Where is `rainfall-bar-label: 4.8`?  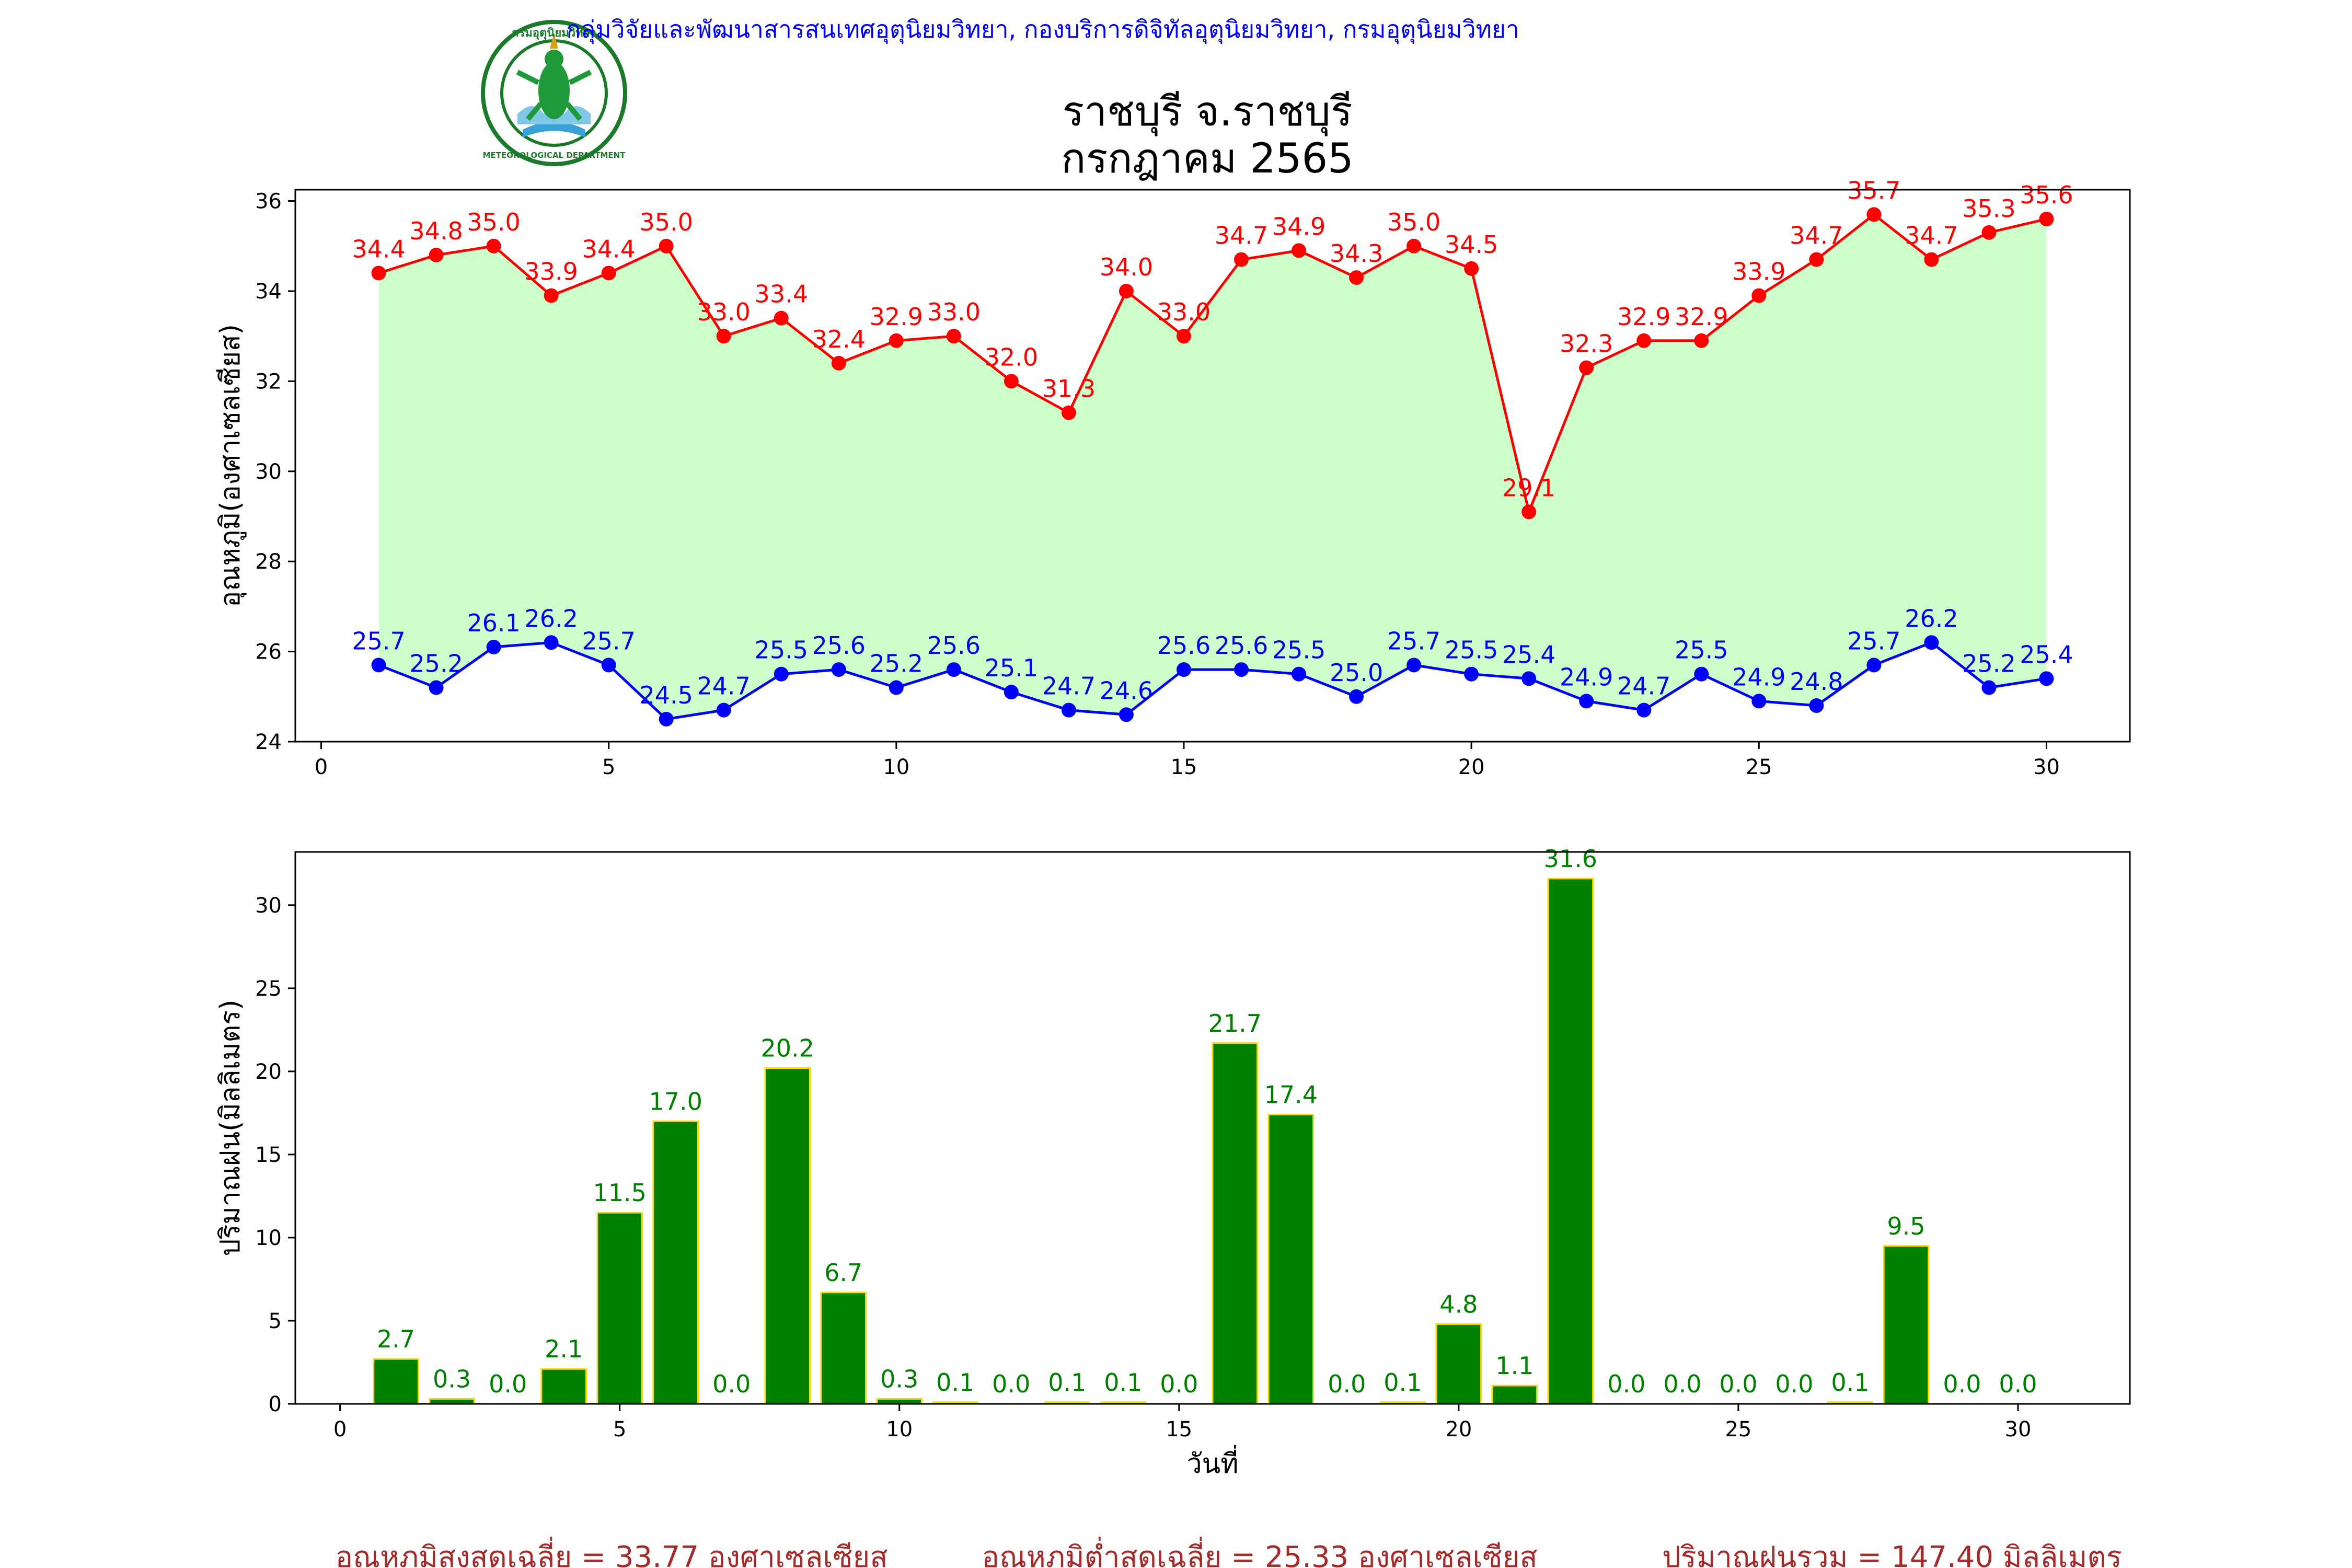 rainfall-bar-label: 4.8 is located at coordinates (1458, 1304).